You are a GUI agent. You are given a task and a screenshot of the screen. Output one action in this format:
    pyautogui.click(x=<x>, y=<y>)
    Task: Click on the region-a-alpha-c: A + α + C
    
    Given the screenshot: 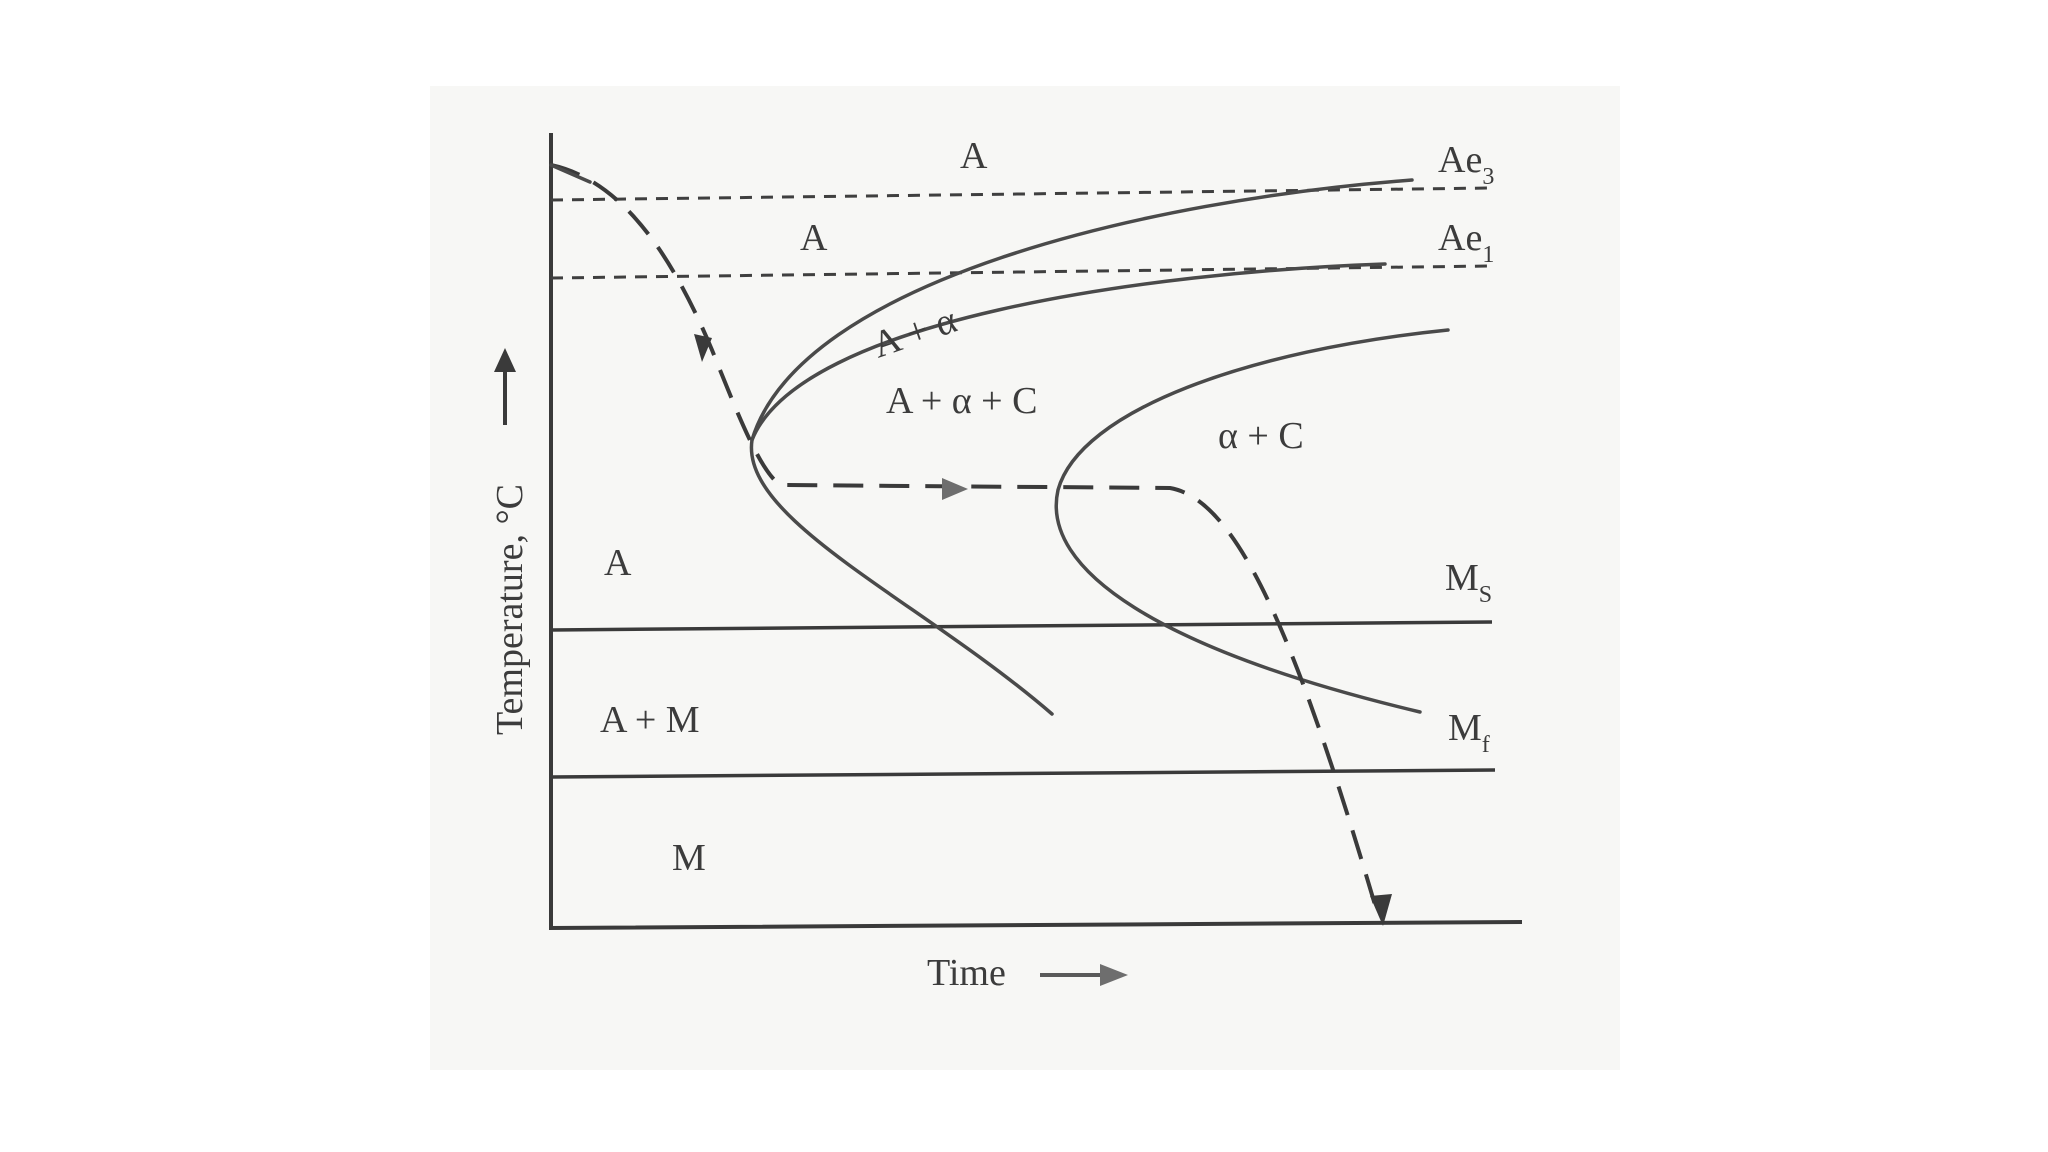 What is the action you would take?
    pyautogui.click(x=961, y=401)
    